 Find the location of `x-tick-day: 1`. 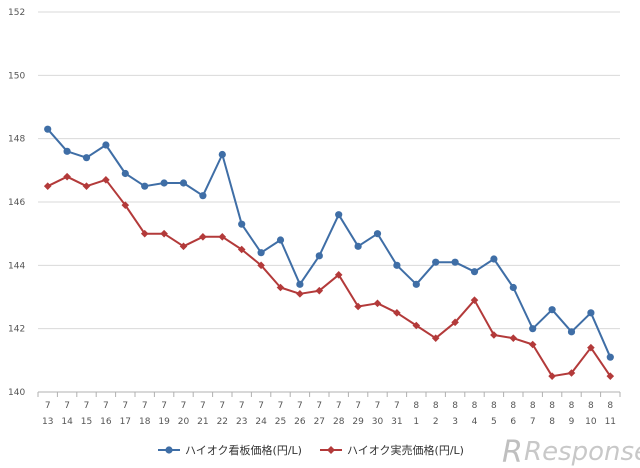

x-tick-day: 1 is located at coordinates (416, 422).